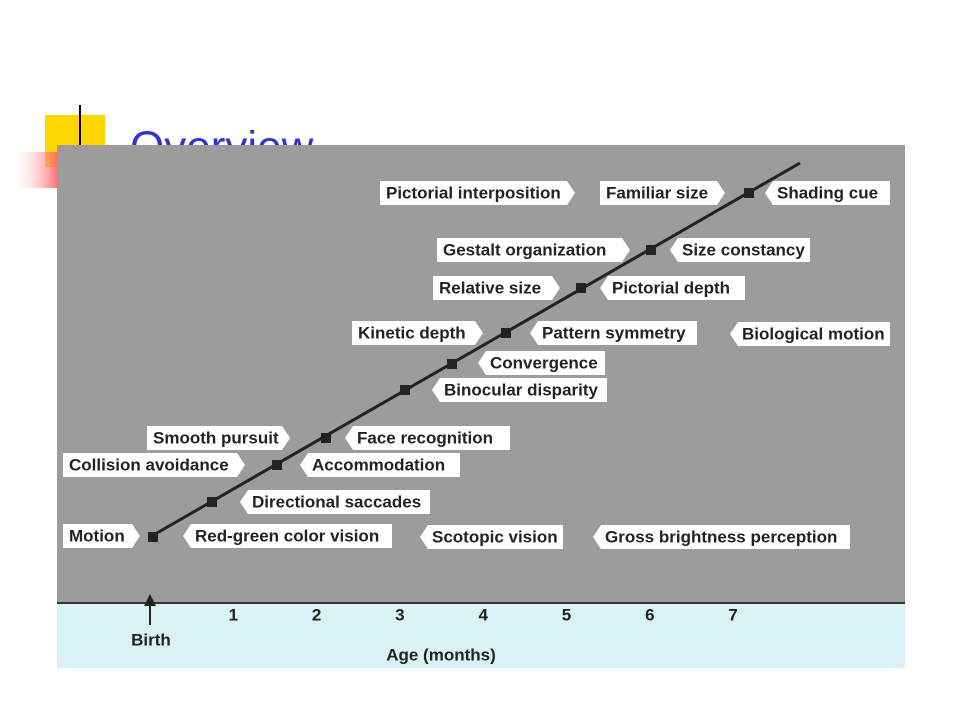 The height and width of the screenshot is (720, 960). Describe the element at coordinates (473, 192) in the screenshot. I see `label-text: Pictorial interposition` at that location.